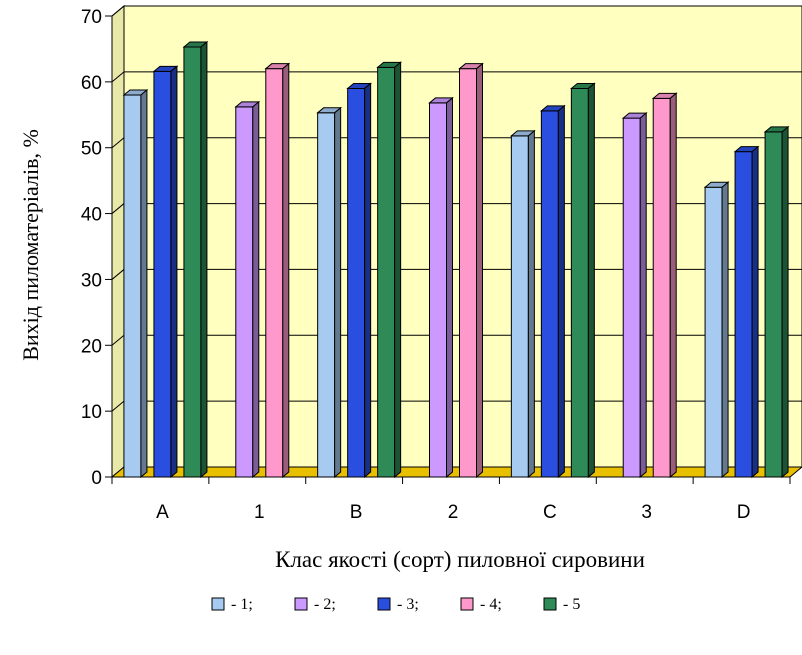  I want to click on y-tick-label: 60, so click(91, 83).